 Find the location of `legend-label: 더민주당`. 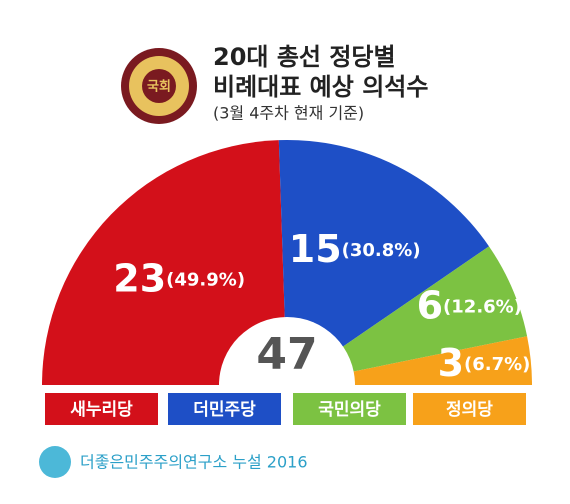

legend-label: 더민주당 is located at coordinates (224, 410).